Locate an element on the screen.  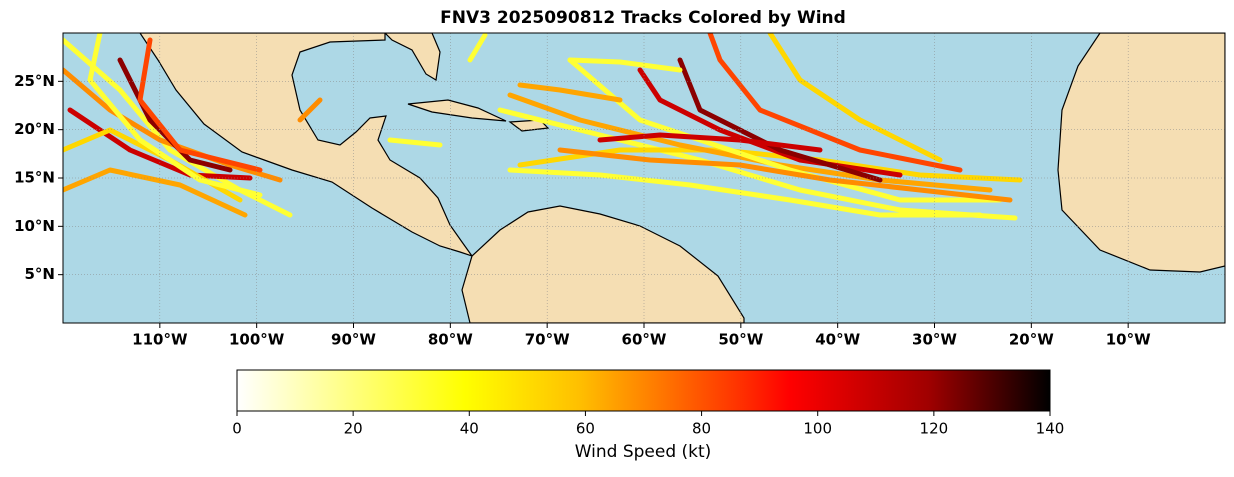
x-tick-label: 60°W is located at coordinates (644, 340).